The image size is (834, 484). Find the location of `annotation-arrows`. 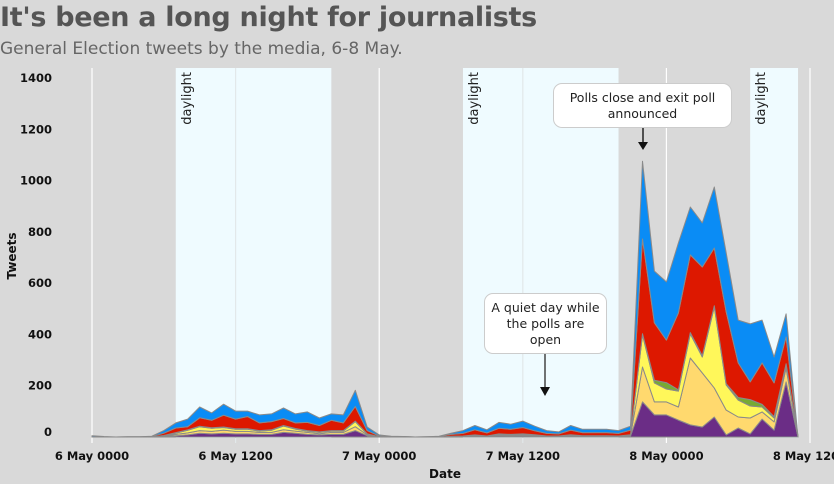

annotation-arrows is located at coordinates (594, 262).